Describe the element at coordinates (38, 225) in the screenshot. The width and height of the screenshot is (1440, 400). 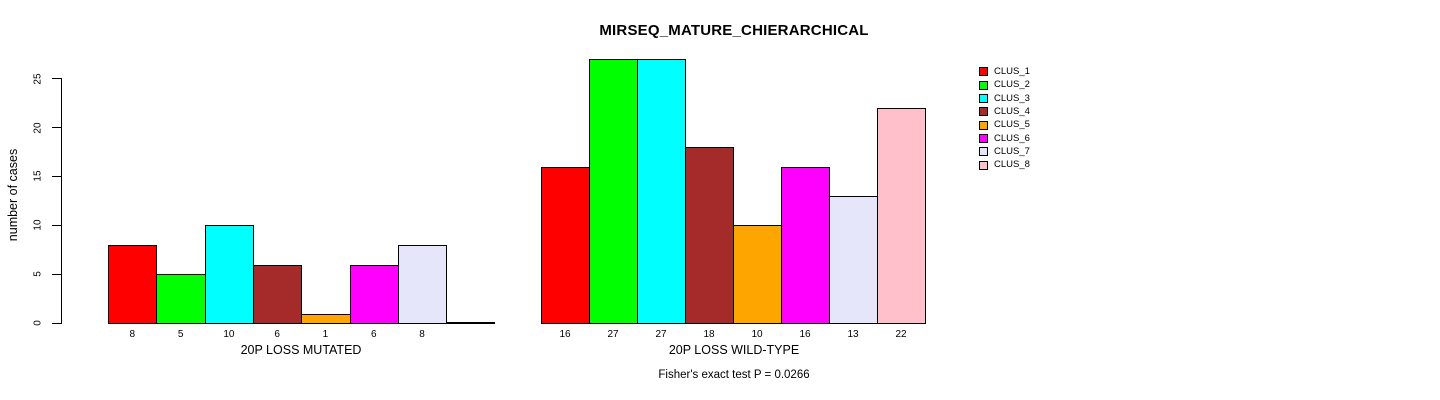
I see `y-tick-label: 10` at that location.